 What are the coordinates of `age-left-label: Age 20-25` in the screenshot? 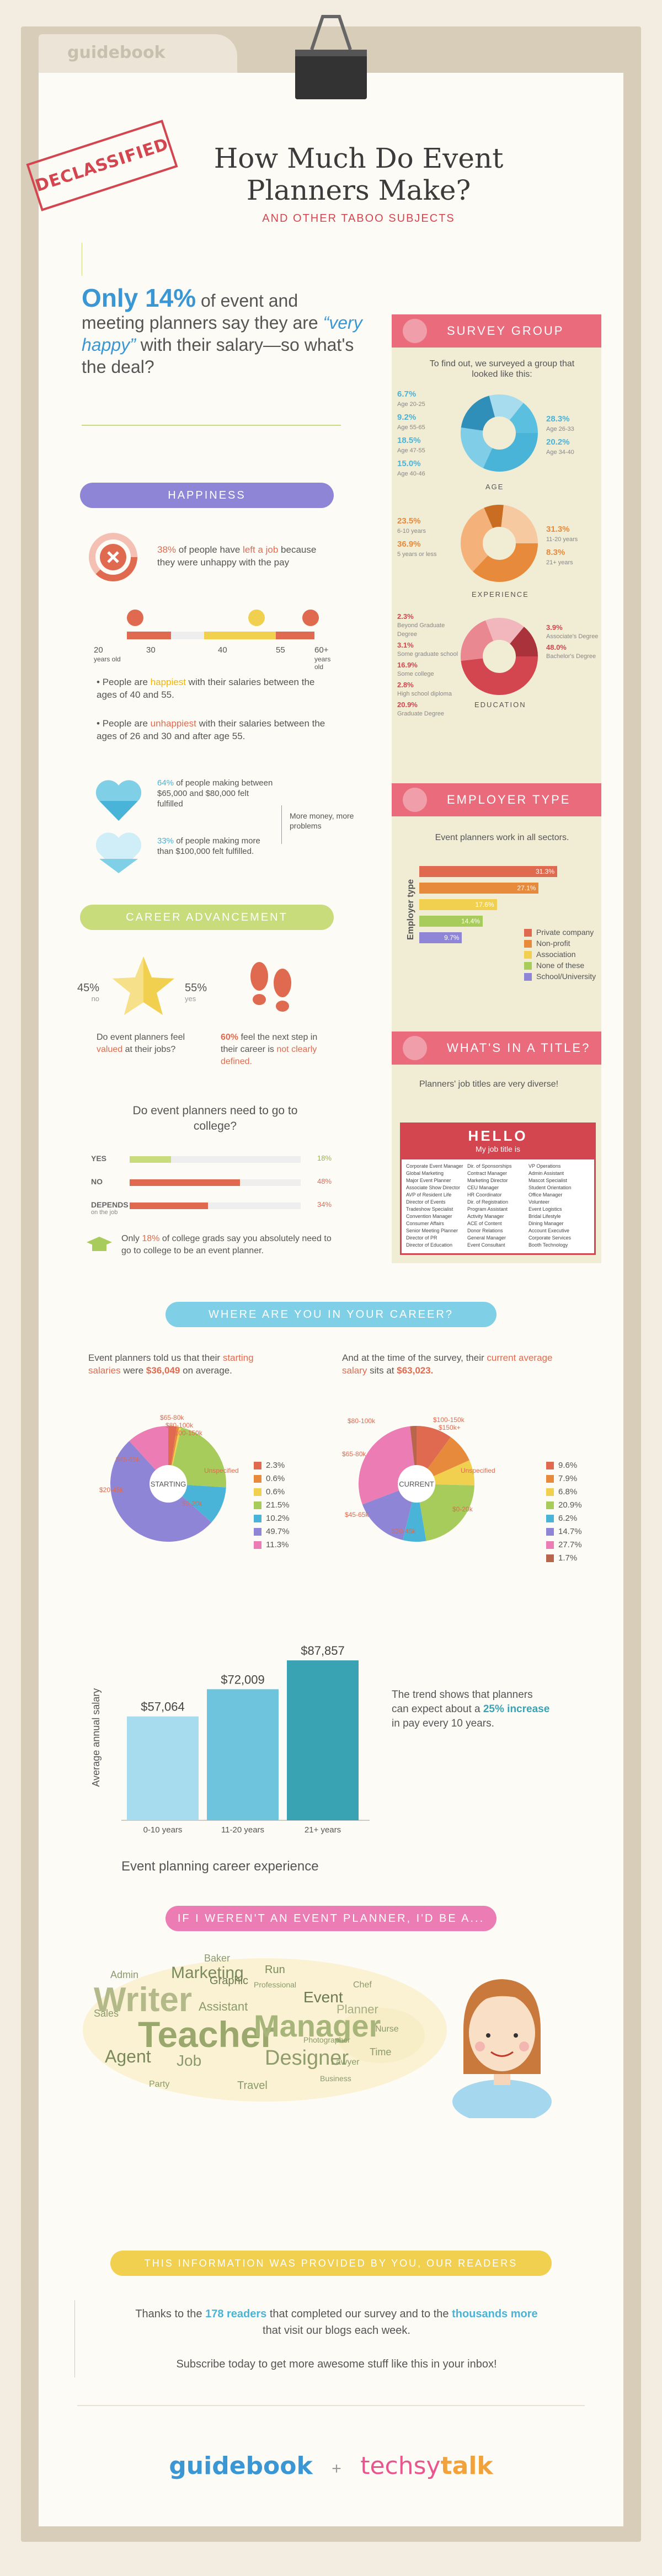 It's located at (411, 404).